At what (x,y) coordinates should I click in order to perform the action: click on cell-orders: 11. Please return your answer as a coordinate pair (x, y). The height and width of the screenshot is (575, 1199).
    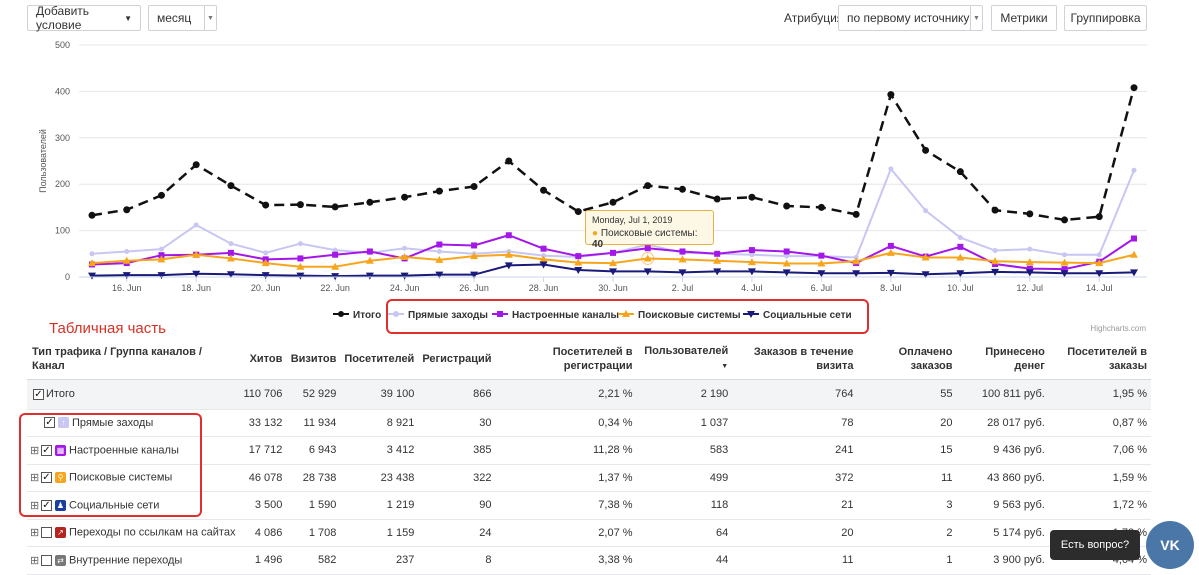
    Looking at the image, I should click on (795, 560).